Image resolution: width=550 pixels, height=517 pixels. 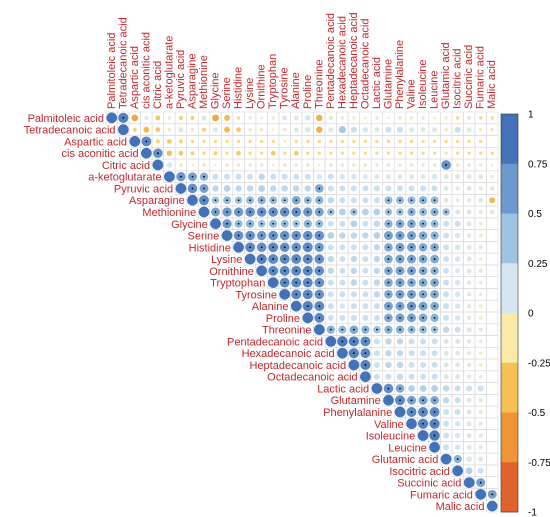 I want to click on column-label: Fumaric acid, so click(x=481, y=77).